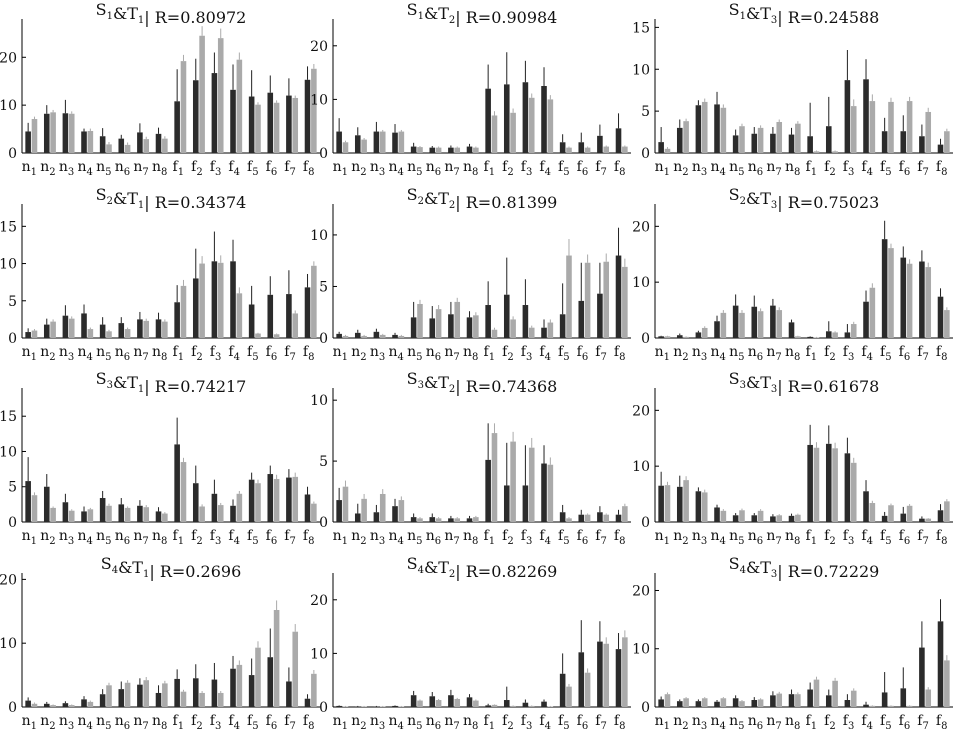 The height and width of the screenshot is (741, 964). Describe the element at coordinates (583, 168) in the screenshot. I see `x-tick-label: f6` at that location.